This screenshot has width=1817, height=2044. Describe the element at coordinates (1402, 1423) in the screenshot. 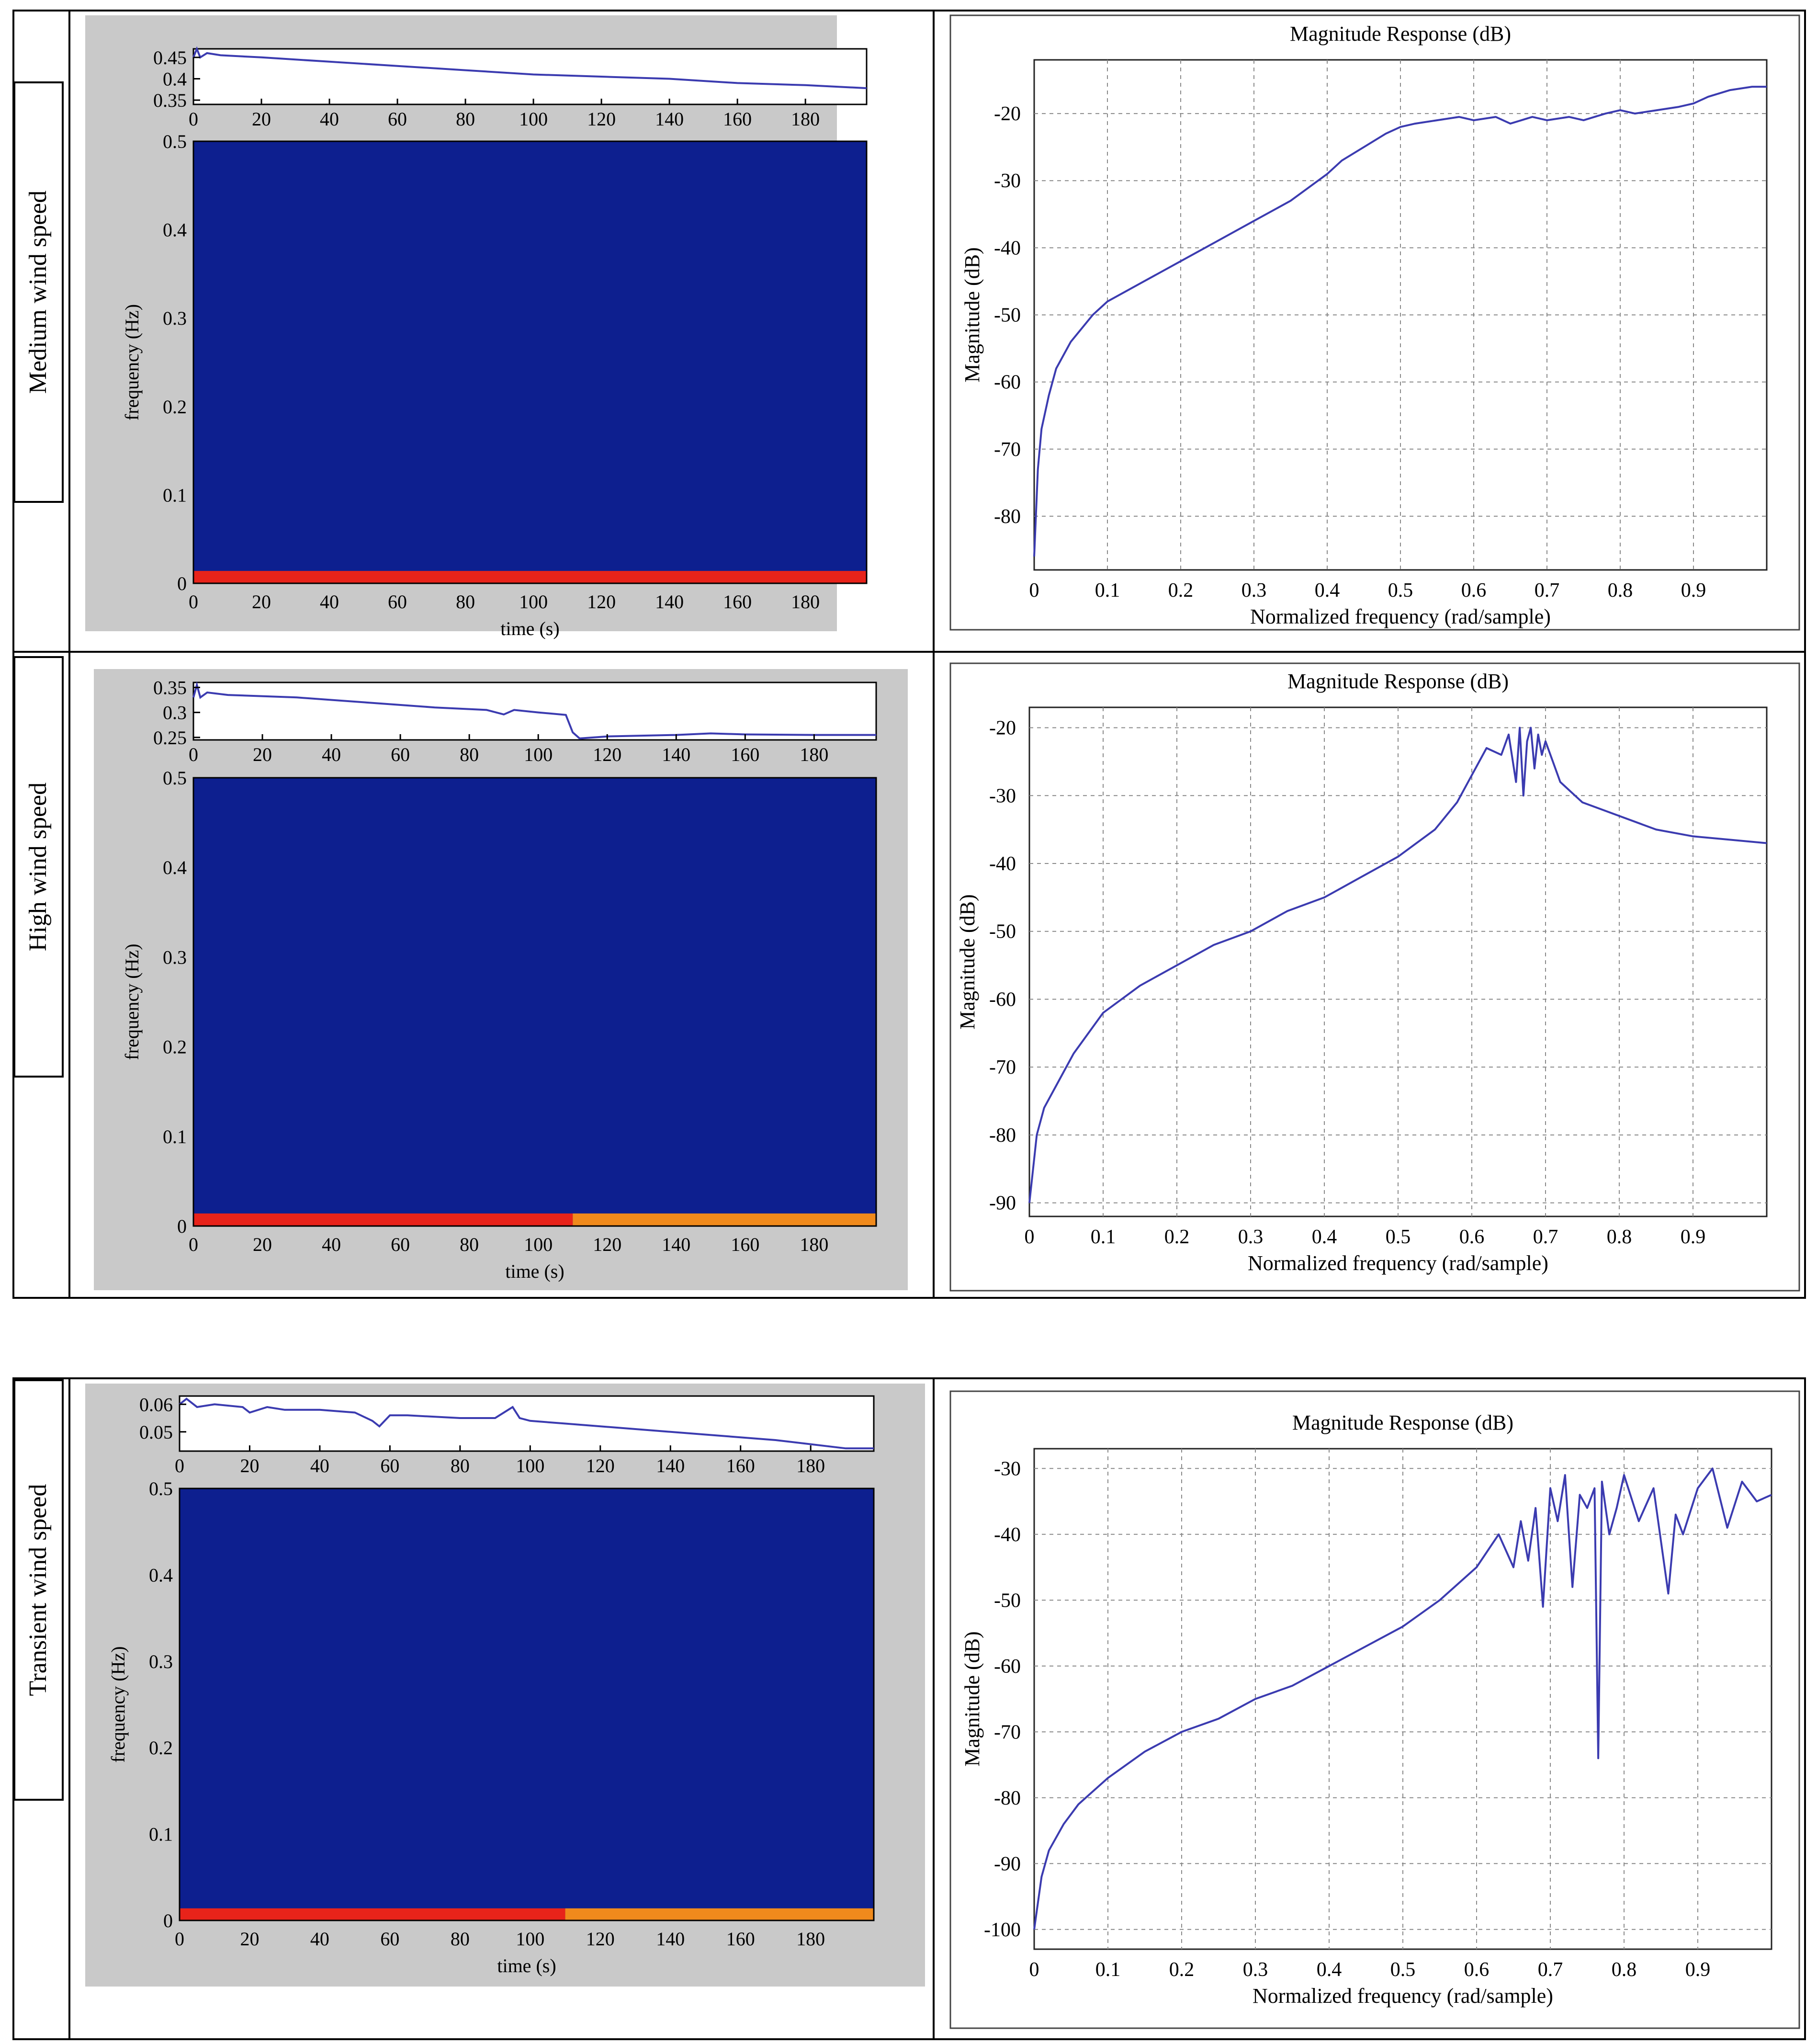

I see `chart-title: Magnitude Response (dB)` at that location.